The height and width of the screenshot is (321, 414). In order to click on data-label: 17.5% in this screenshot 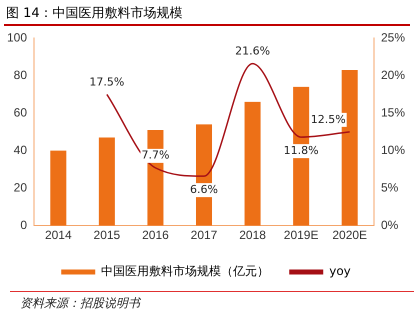, I will do `click(106, 81)`.